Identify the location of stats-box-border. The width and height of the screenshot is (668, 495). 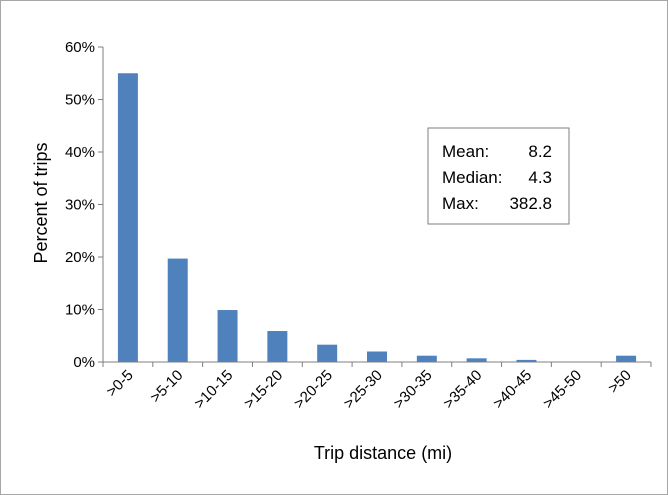
(498, 176).